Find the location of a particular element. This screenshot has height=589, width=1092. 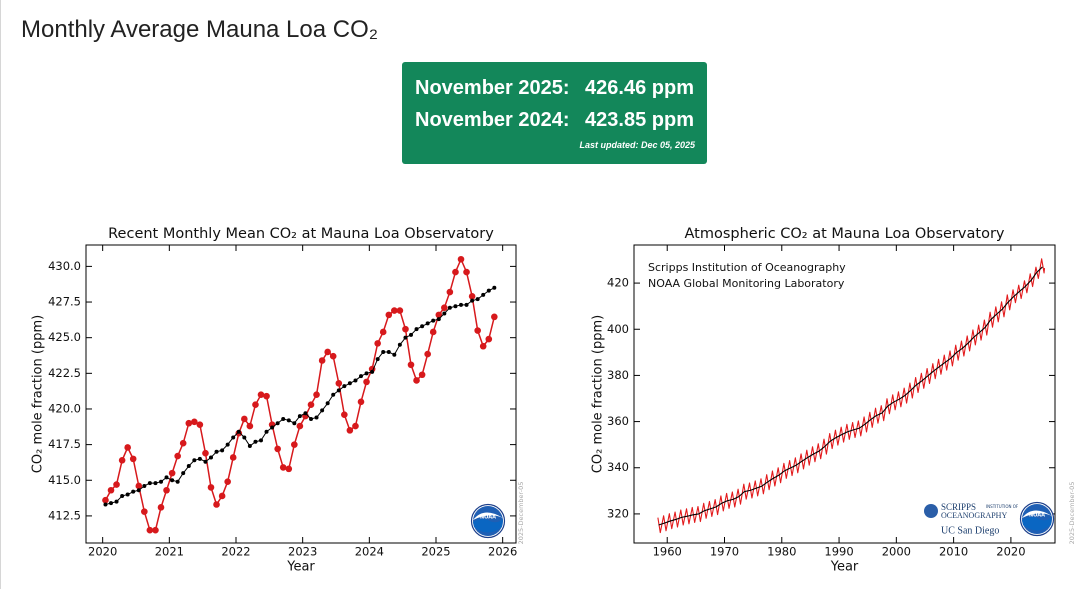

ucsd-name: UC San Diego is located at coordinates (970, 530).